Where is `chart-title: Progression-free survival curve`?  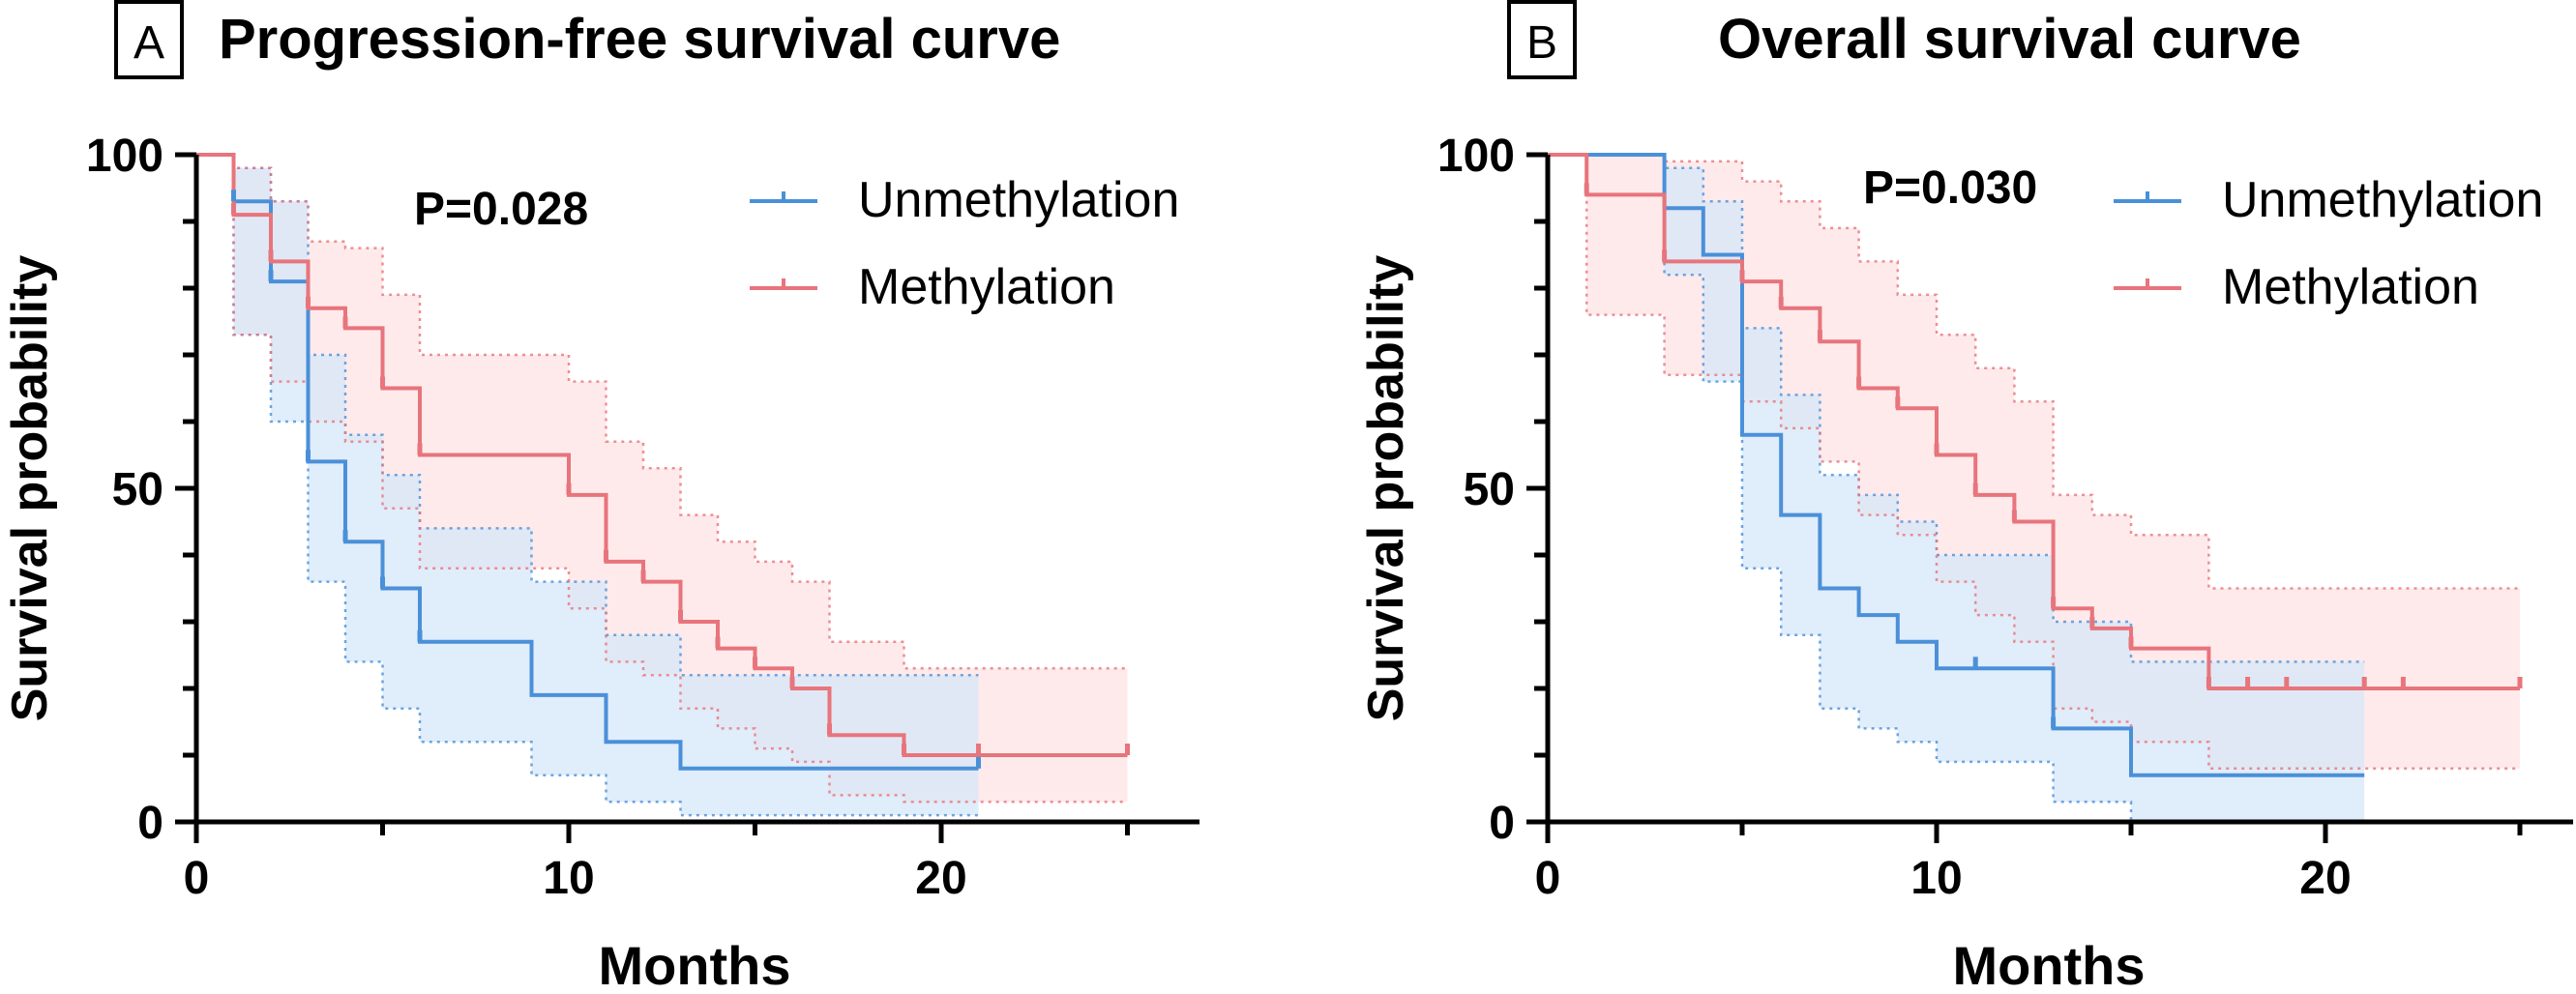 chart-title: Progression-free survival curve is located at coordinates (639, 39).